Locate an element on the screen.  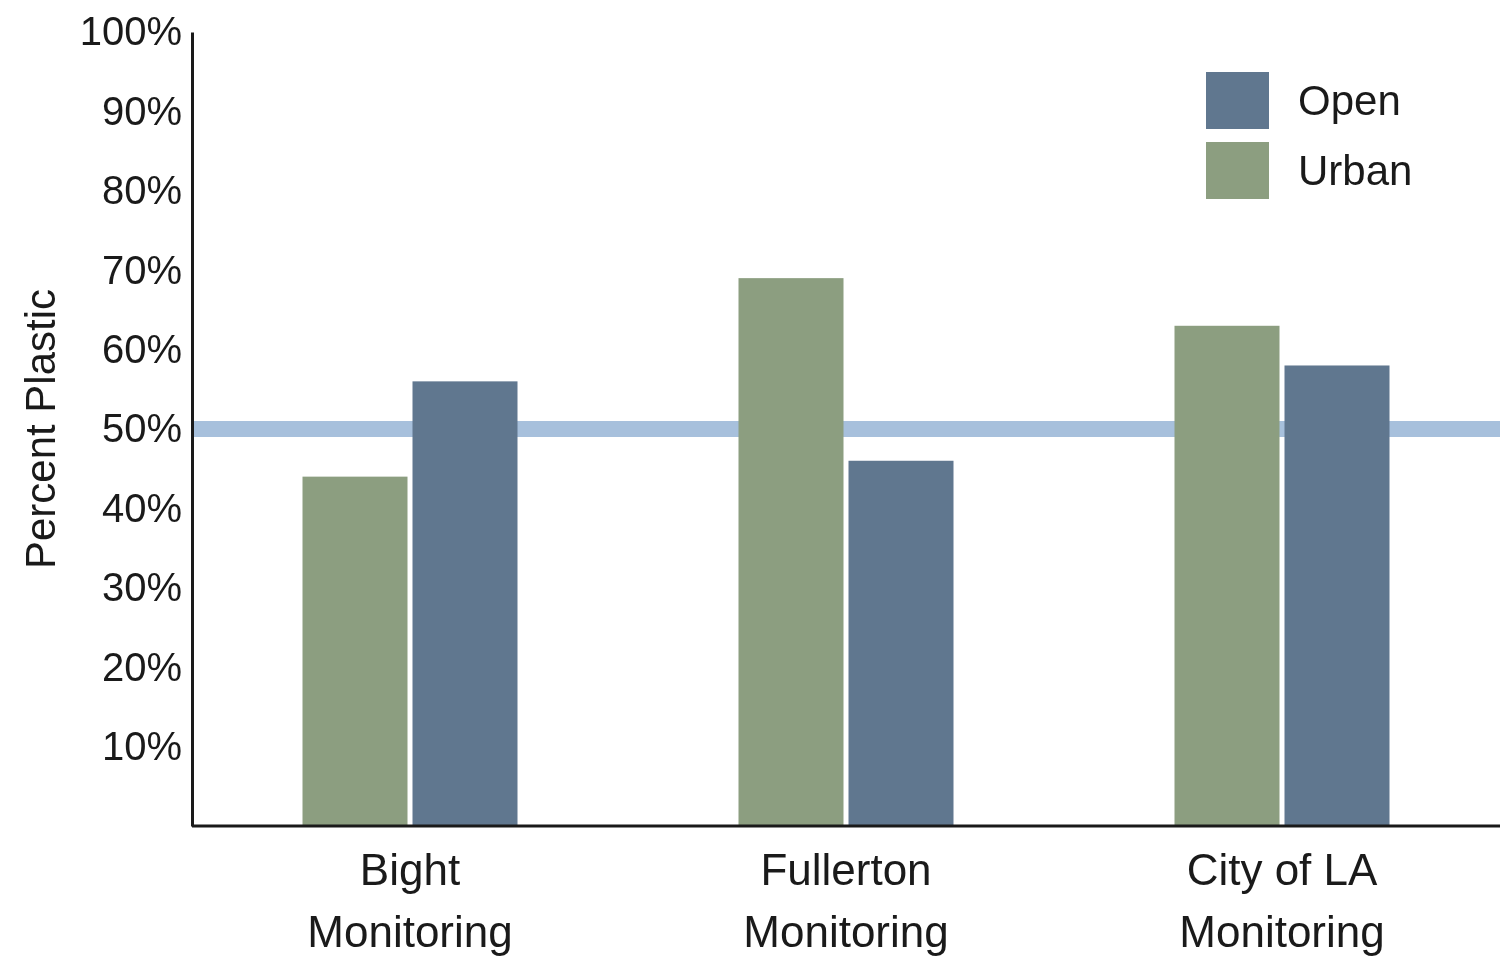
y-tick-label: 10% is located at coordinates (141, 745).